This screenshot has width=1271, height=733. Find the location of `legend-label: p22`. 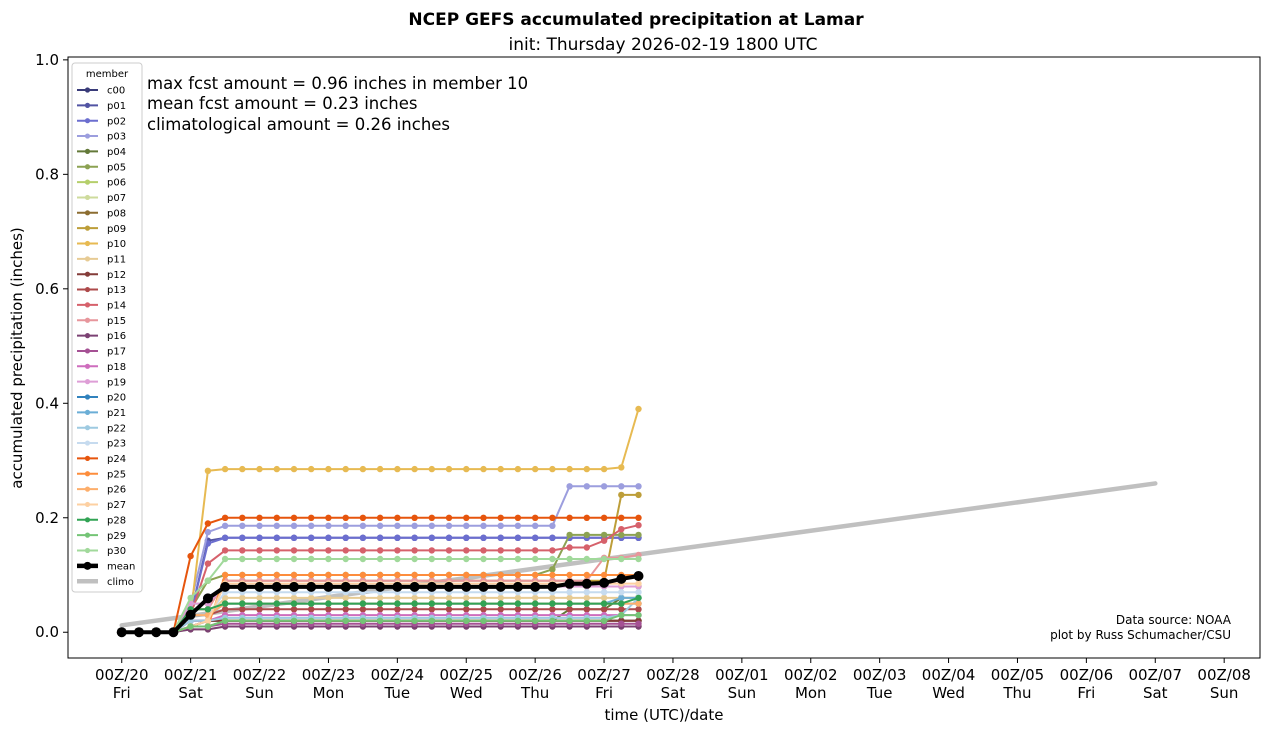

legend-label: p22 is located at coordinates (116, 428).